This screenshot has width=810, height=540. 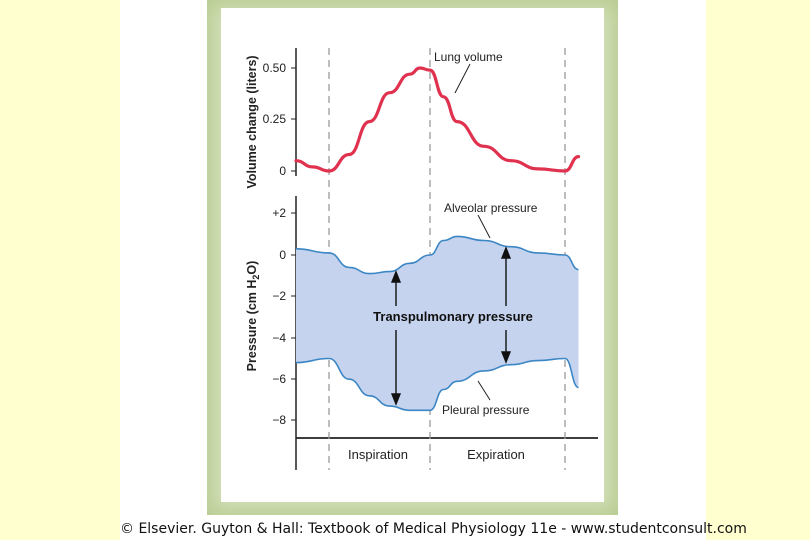 What do you see at coordinates (279, 338) in the screenshot?
I see `pressure-tick-label: −4` at bounding box center [279, 338].